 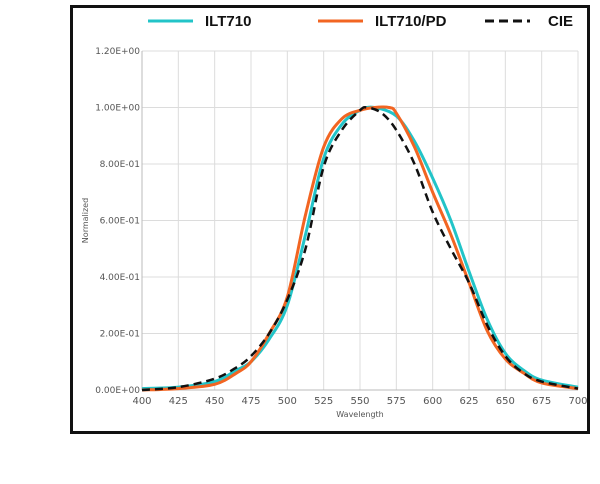 I want to click on x-tick-label: 450, so click(x=214, y=401).